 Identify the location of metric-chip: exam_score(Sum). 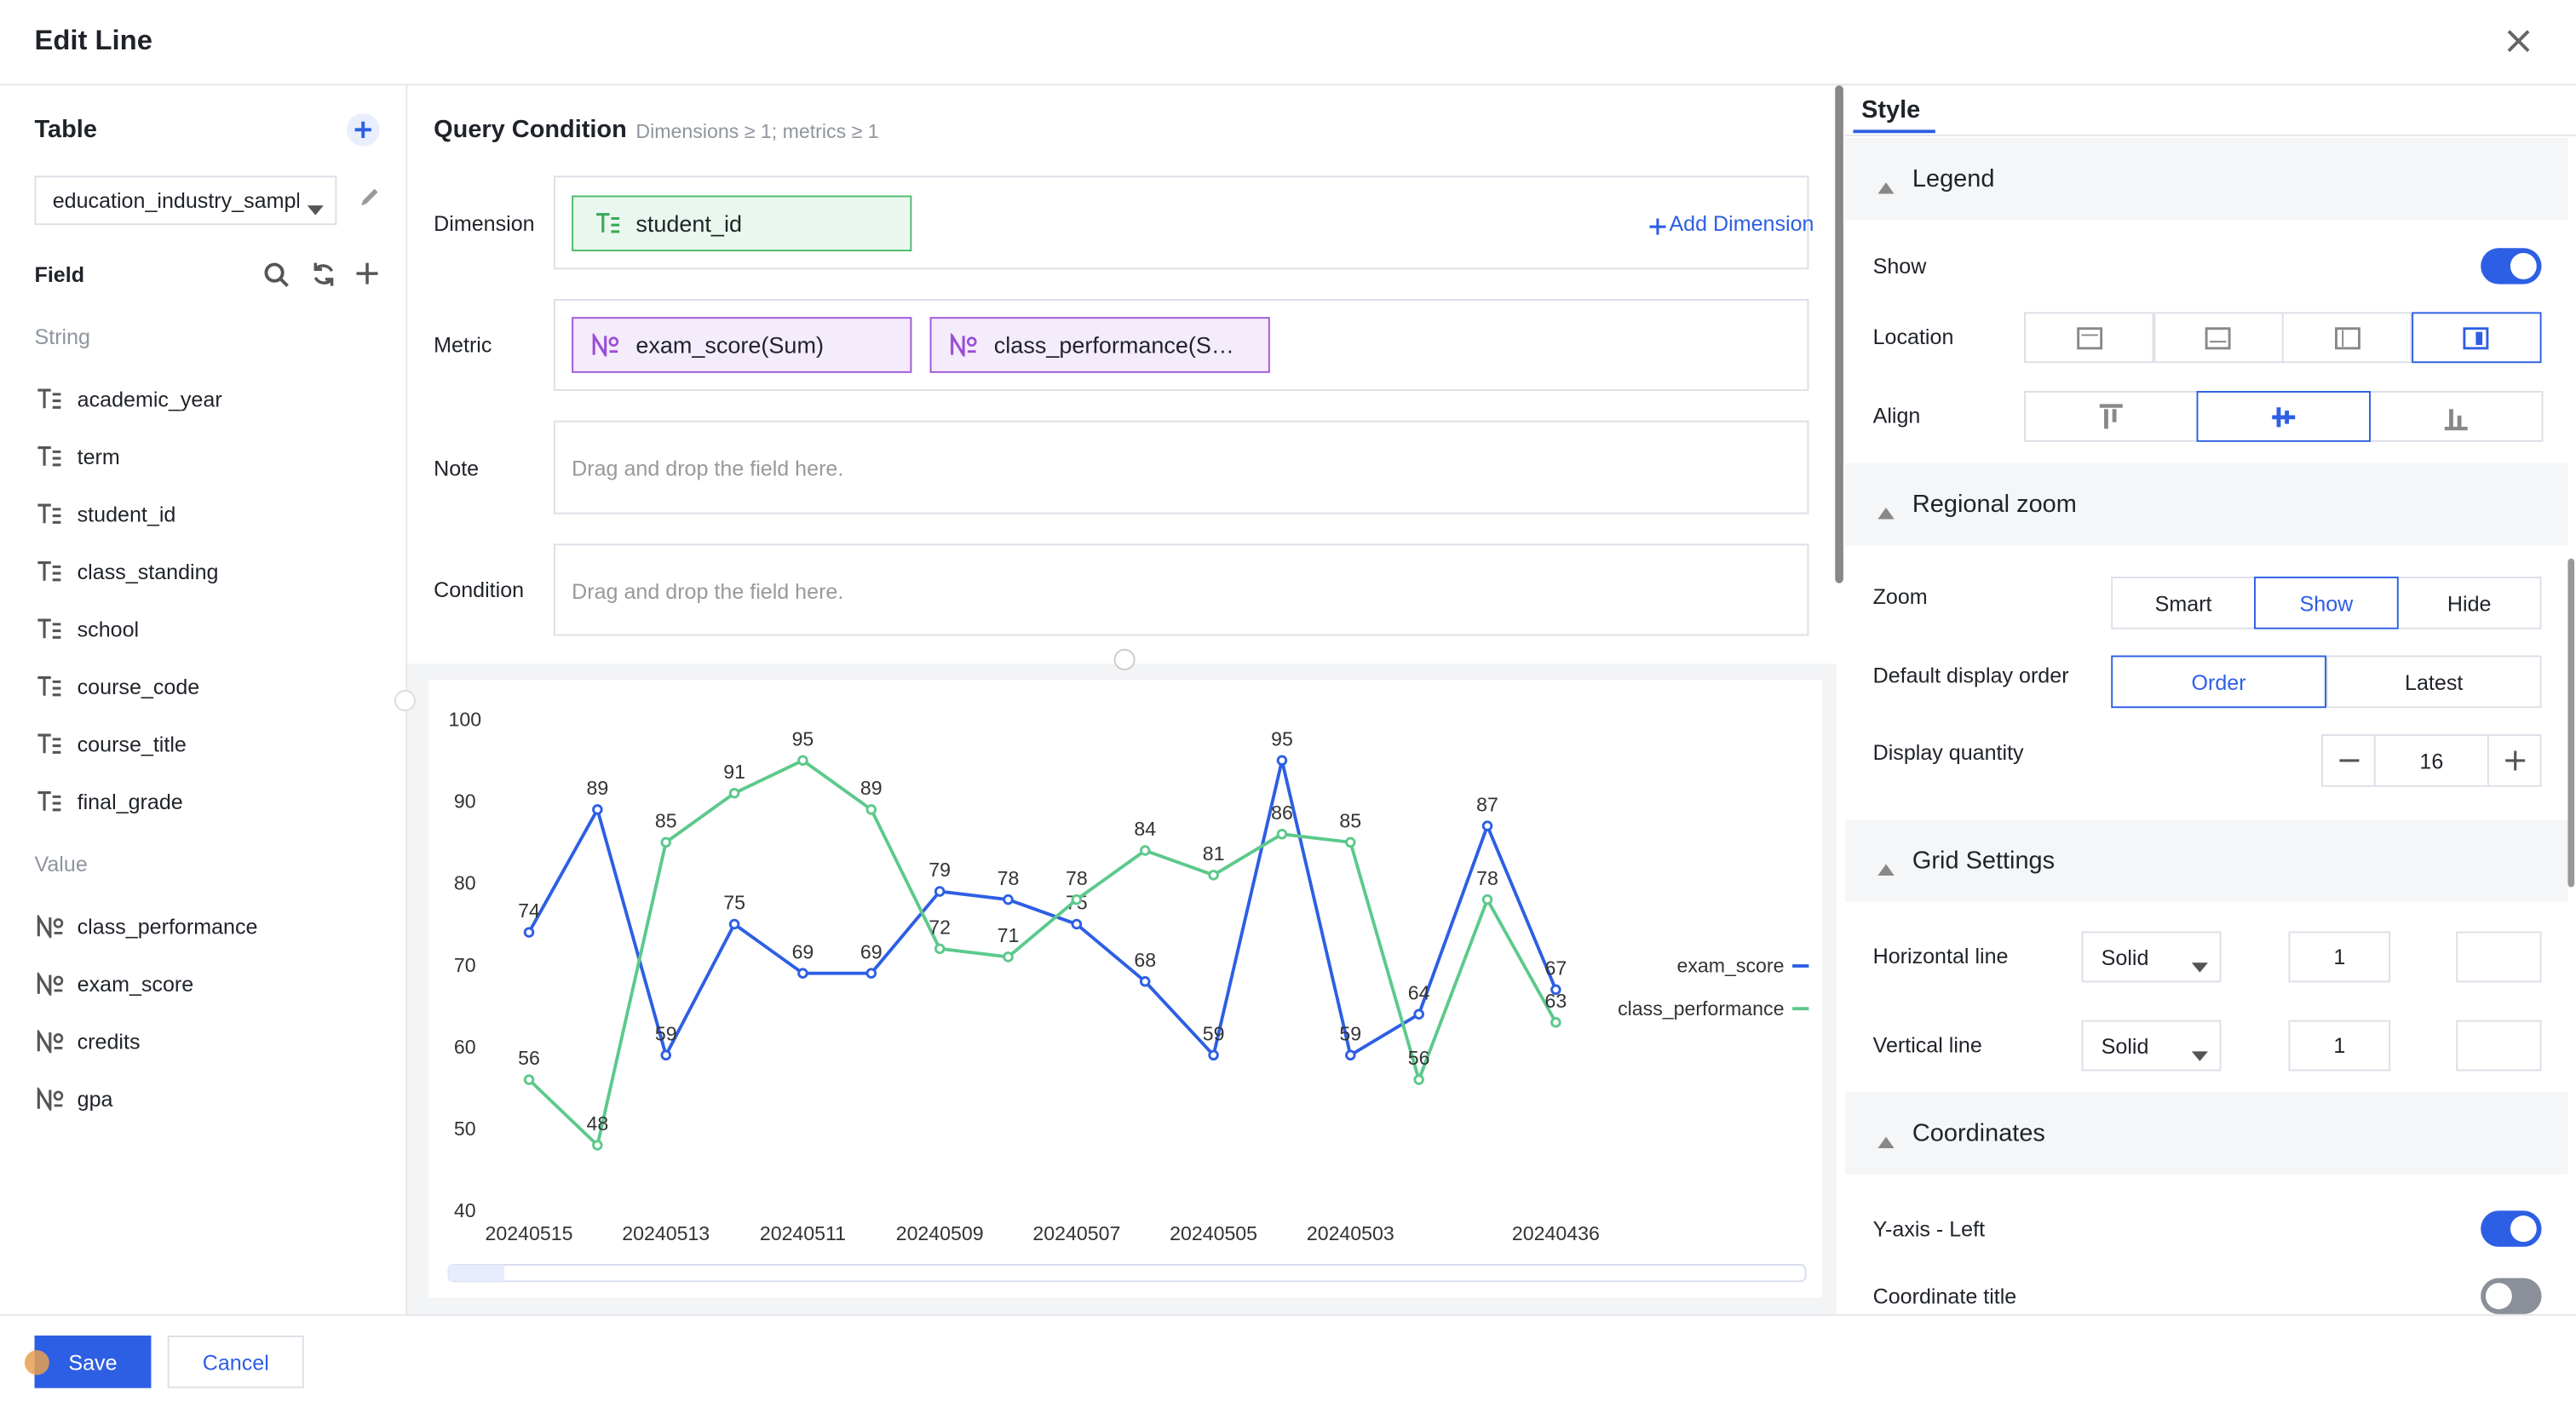
(742, 345).